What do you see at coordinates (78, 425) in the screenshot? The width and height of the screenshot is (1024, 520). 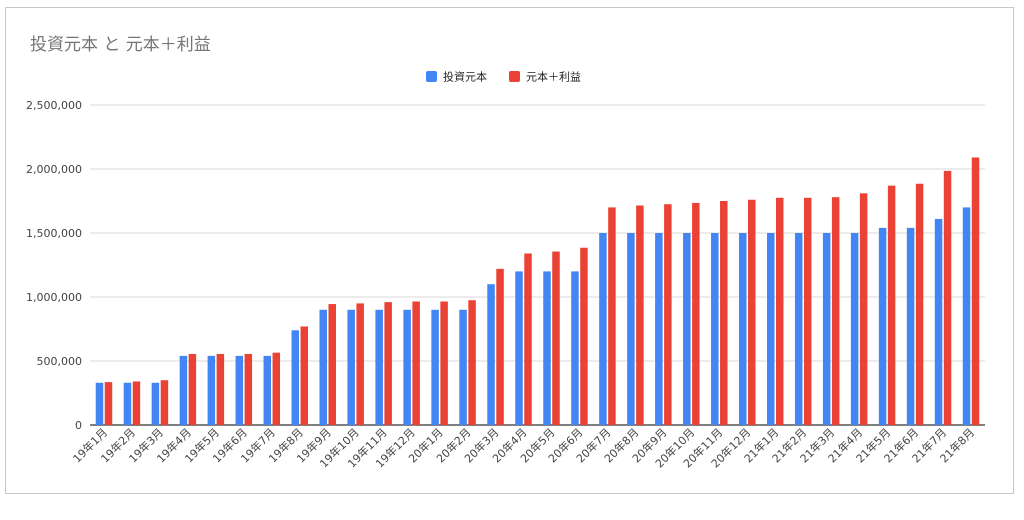 I see `y-tick-label: 0` at bounding box center [78, 425].